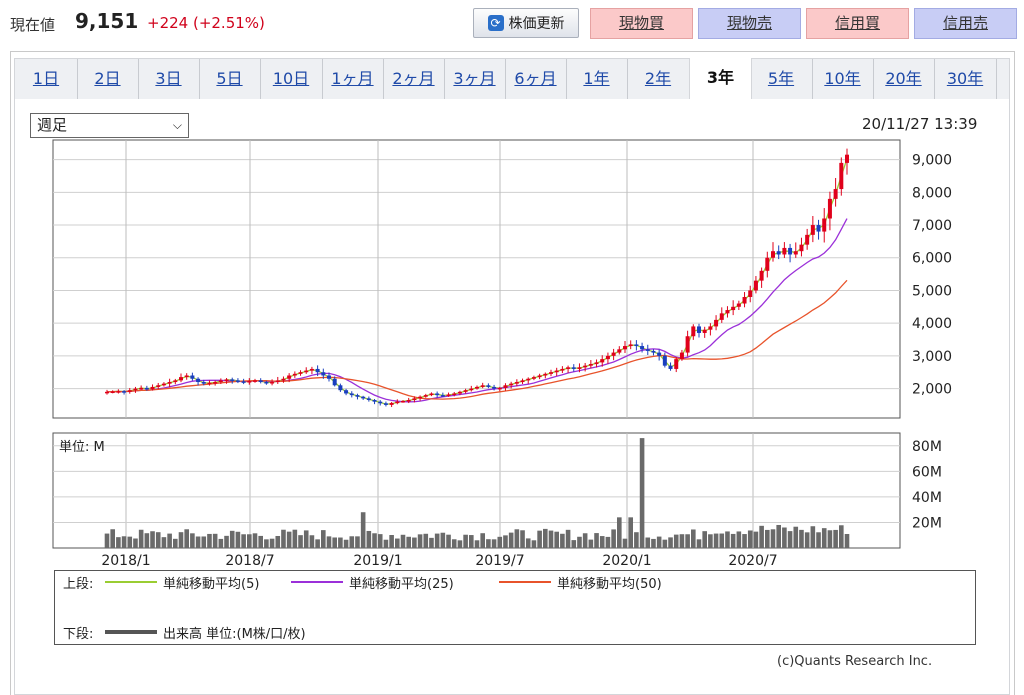  I want to click on period-select: 週足 ⌵, so click(109, 125).